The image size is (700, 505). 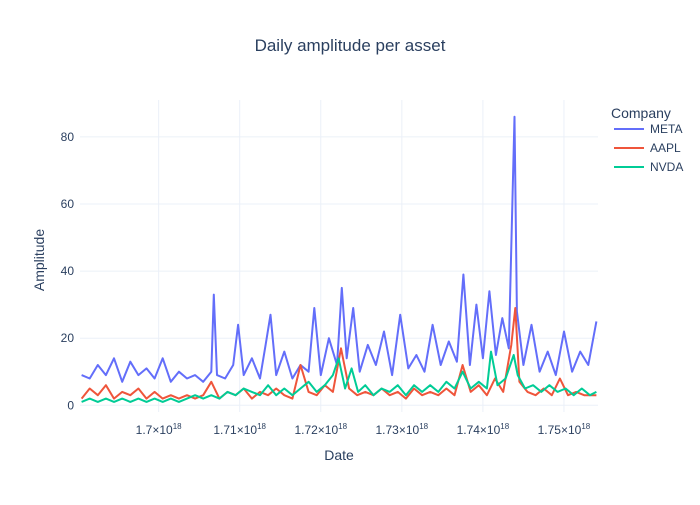 I want to click on y-tick-label: 0, so click(x=70, y=405).